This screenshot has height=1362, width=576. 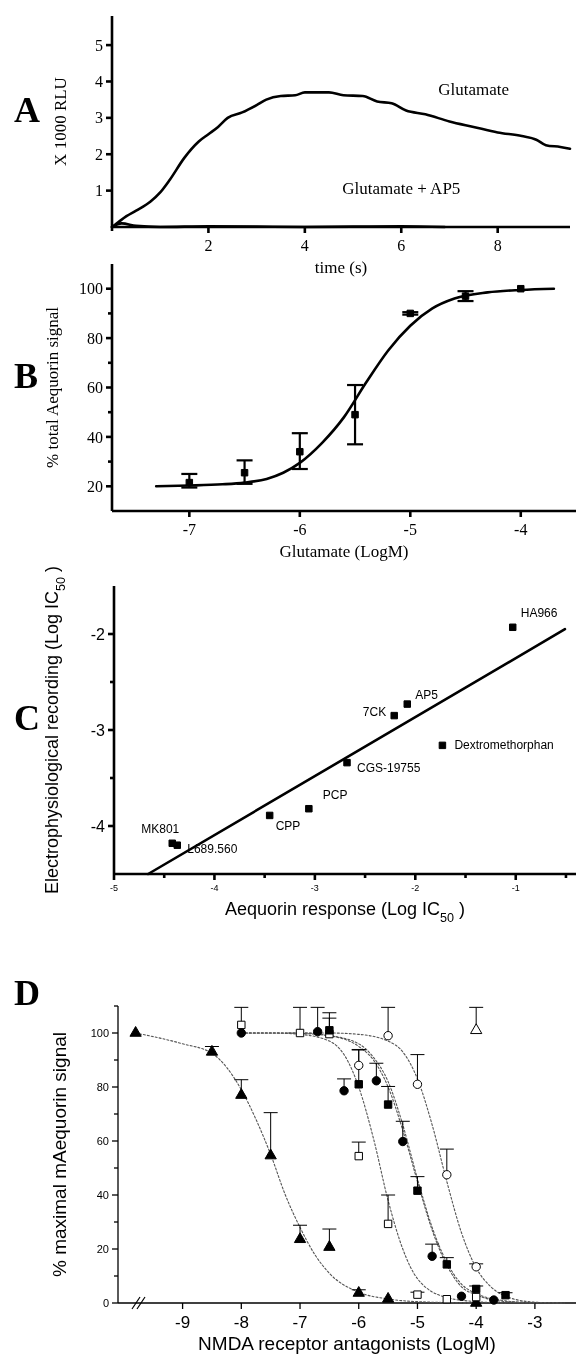 I want to click on y-tick-label: 0, so click(x=105, y=1302).